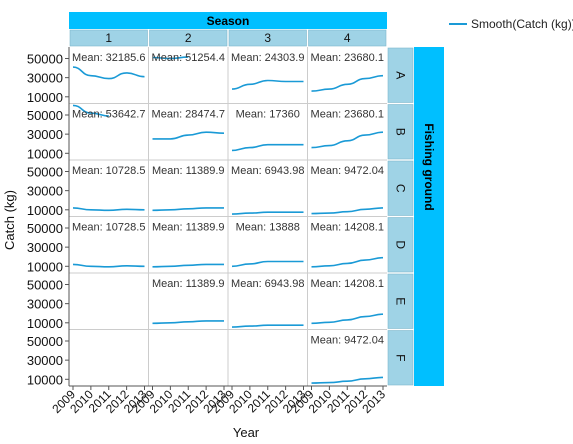 This screenshot has height=444, width=573. Describe the element at coordinates (429, 216) in the screenshot. I see `fishing-ground-title-strip` at that location.